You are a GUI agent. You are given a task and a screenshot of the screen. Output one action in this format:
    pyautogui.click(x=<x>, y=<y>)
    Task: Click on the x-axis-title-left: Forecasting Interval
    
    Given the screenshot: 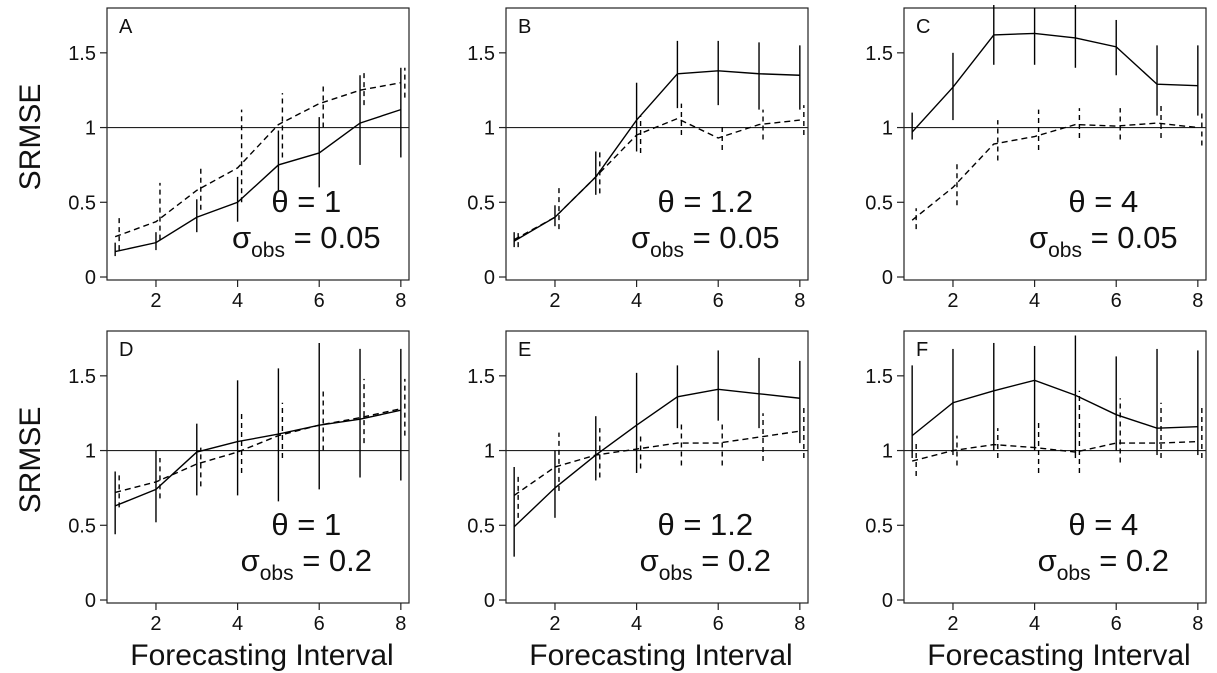 What is the action you would take?
    pyautogui.click(x=261, y=655)
    